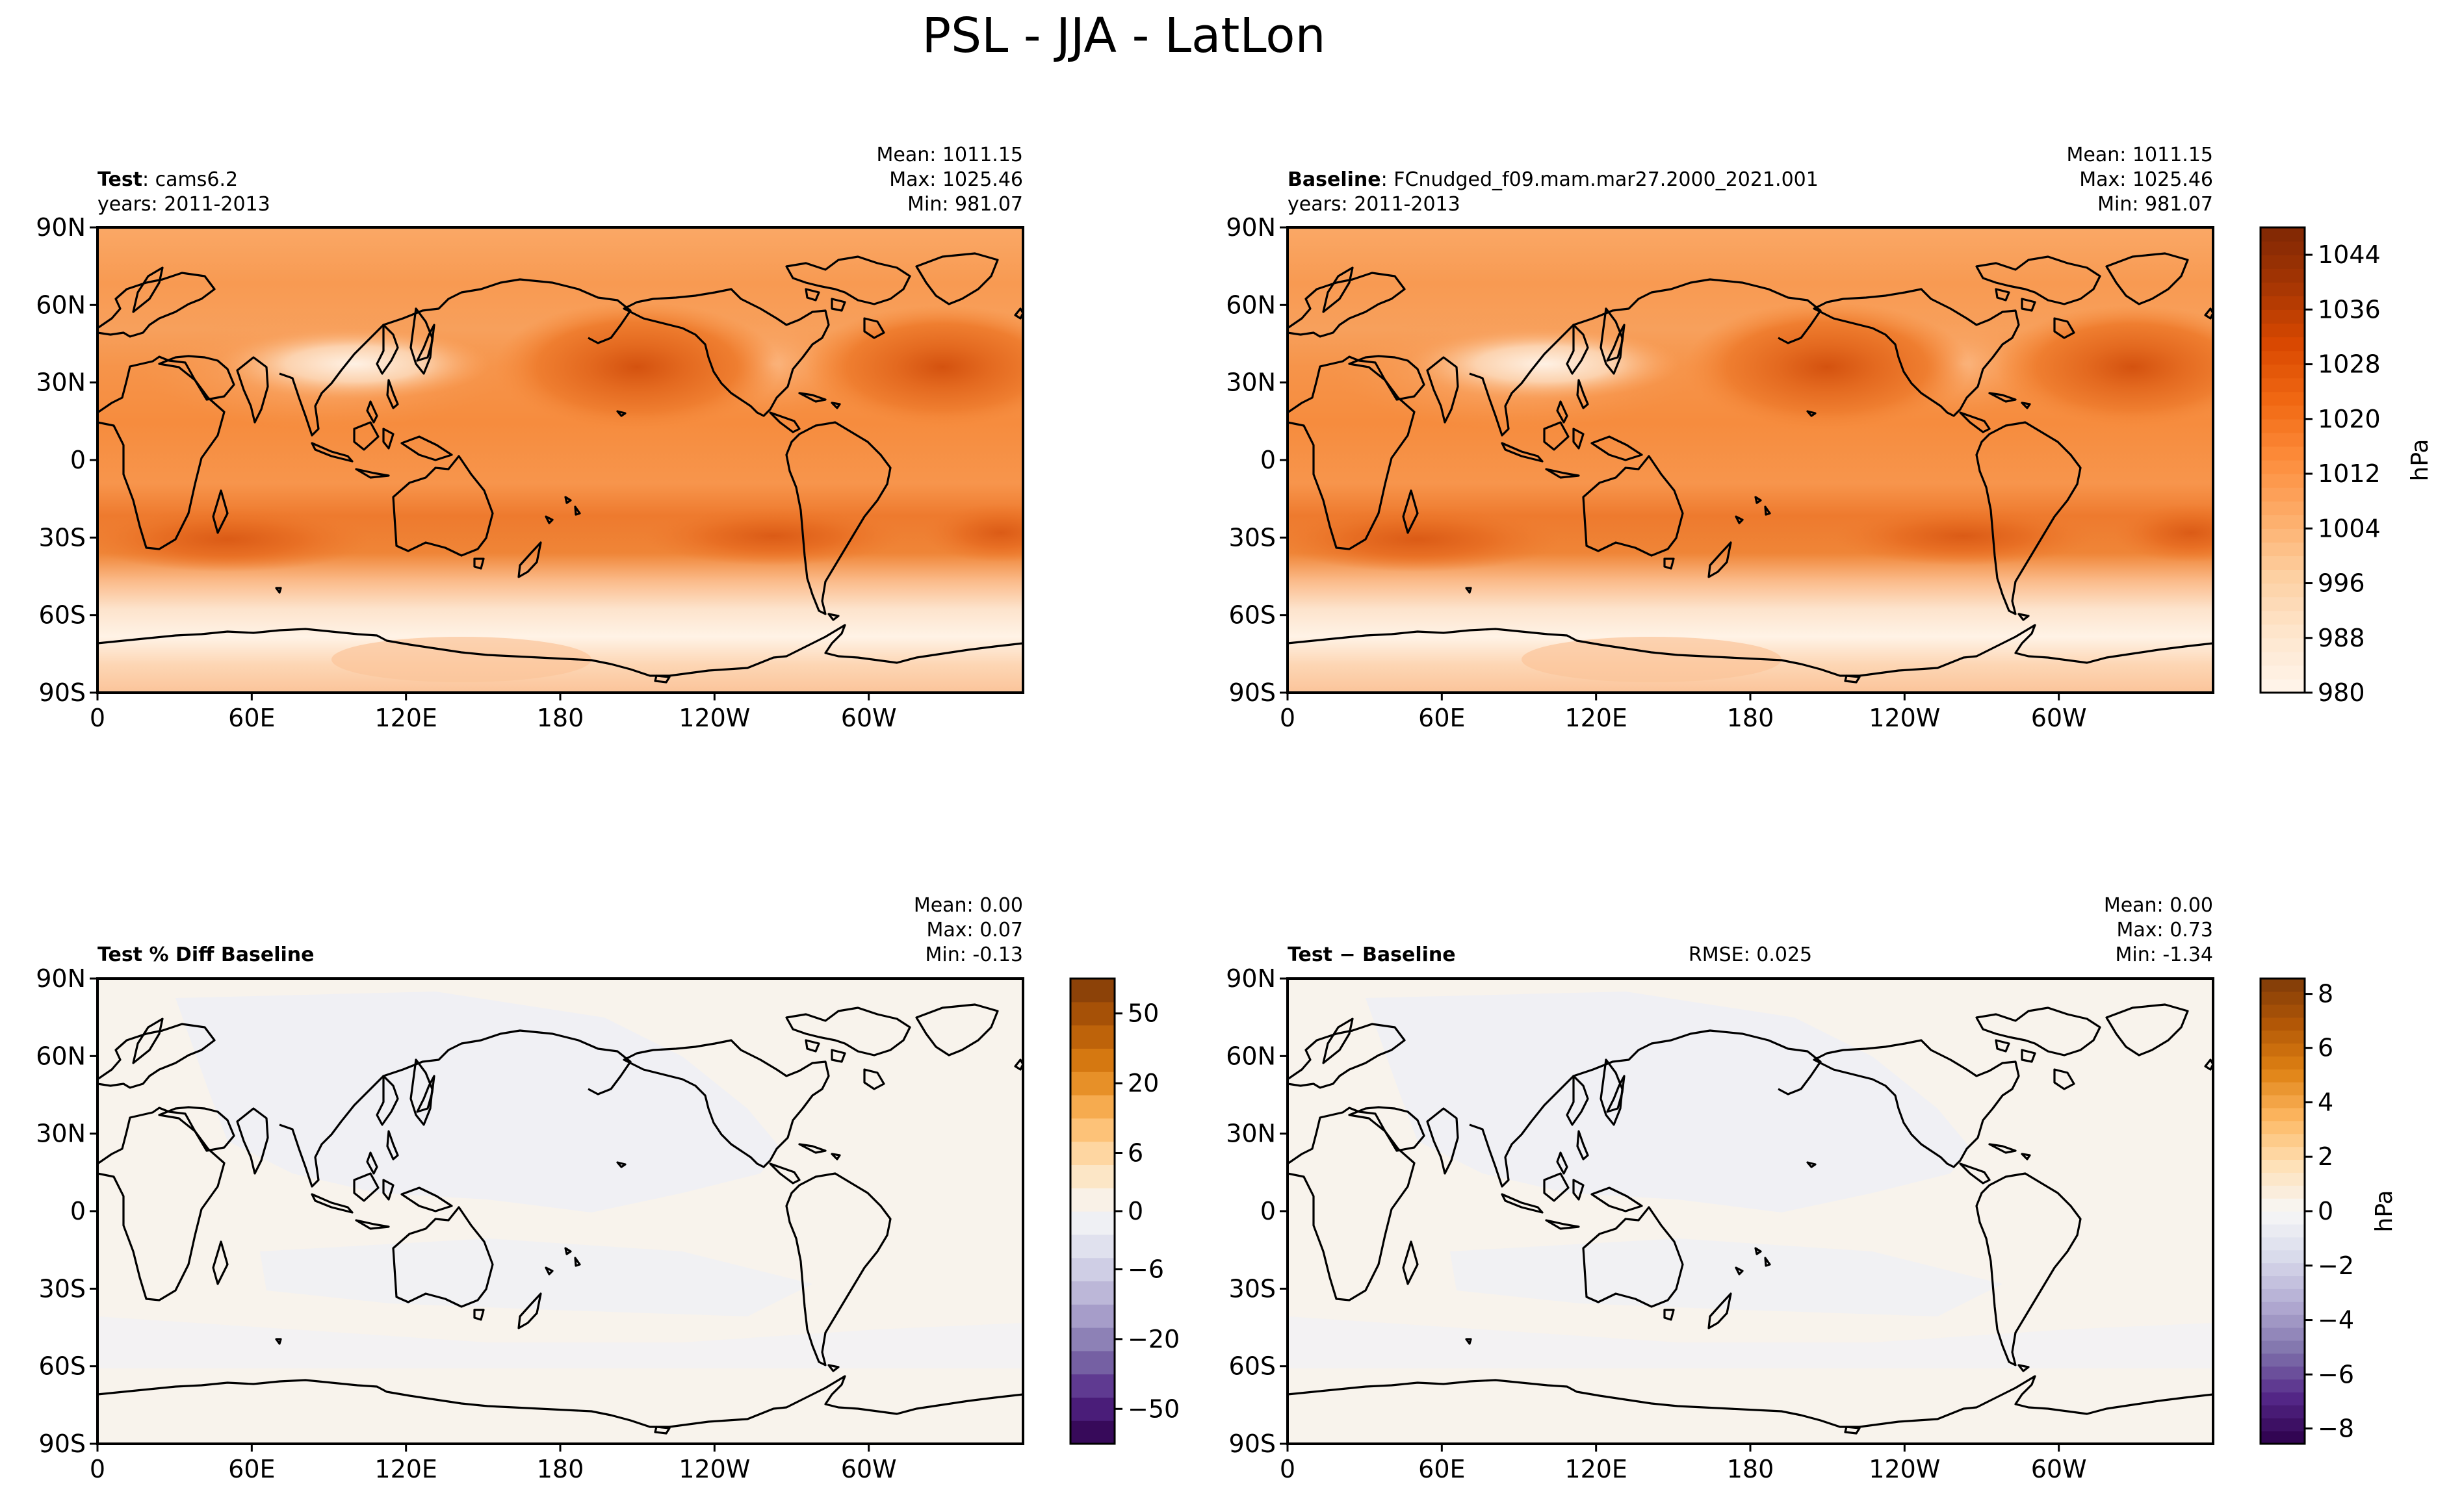 This screenshot has height=1512, width=2449. I want to click on panel-baseline-title-rest: : FCnudged_f09.mam.mar27.2000_2021.001, so click(1600, 179).